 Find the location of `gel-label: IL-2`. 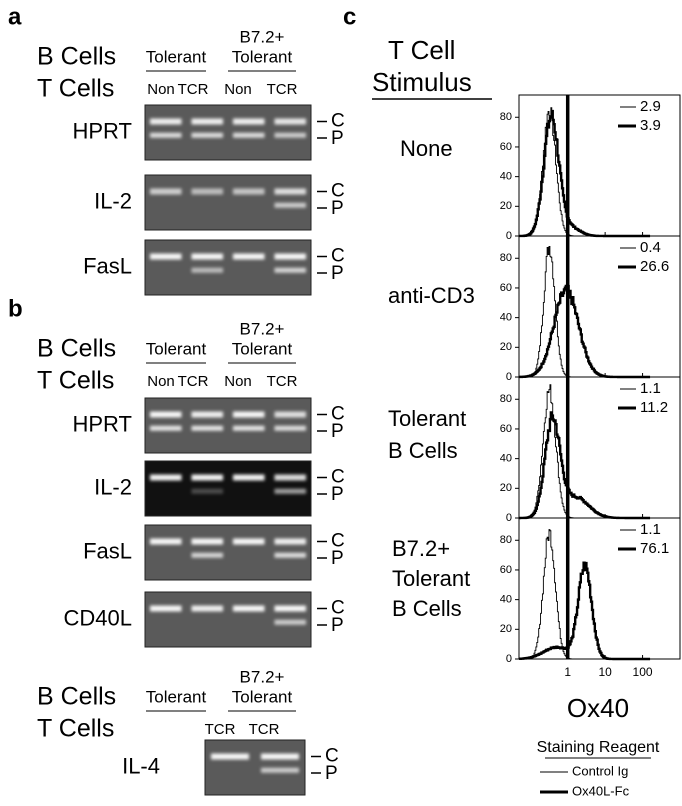

gel-label: IL-2 is located at coordinates (113, 486).